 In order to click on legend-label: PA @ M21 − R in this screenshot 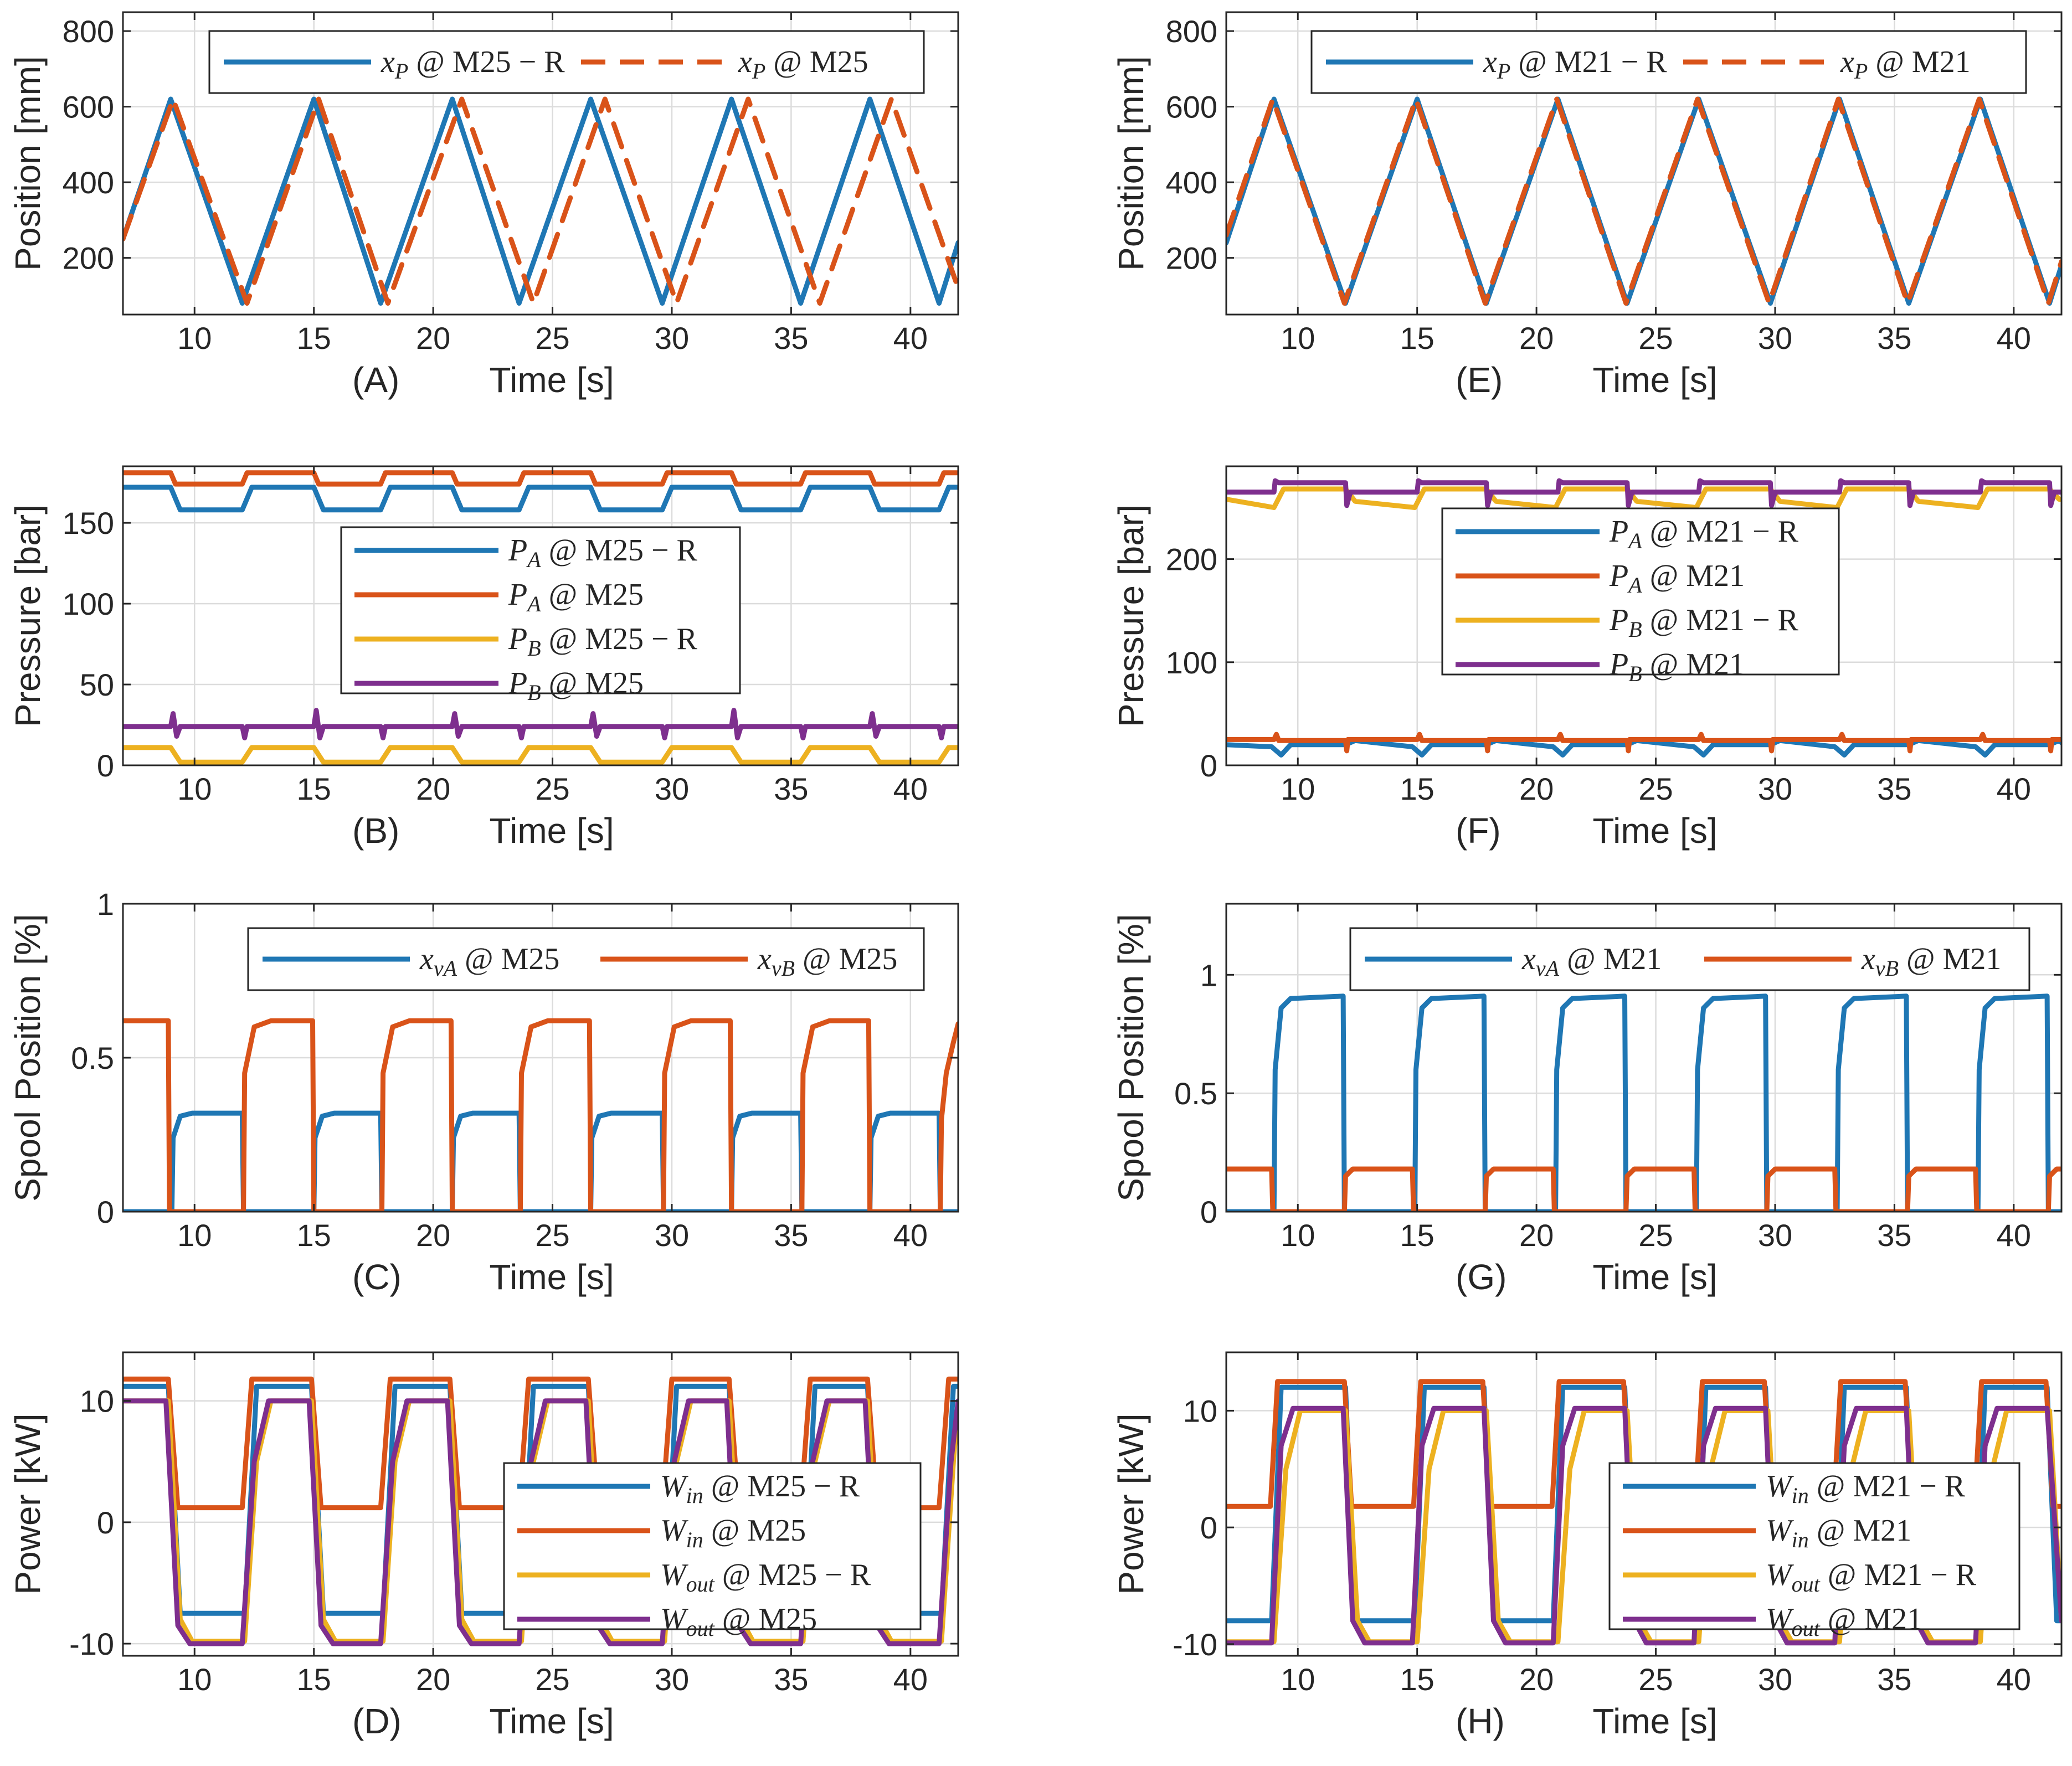, I will do `click(1704, 533)`.